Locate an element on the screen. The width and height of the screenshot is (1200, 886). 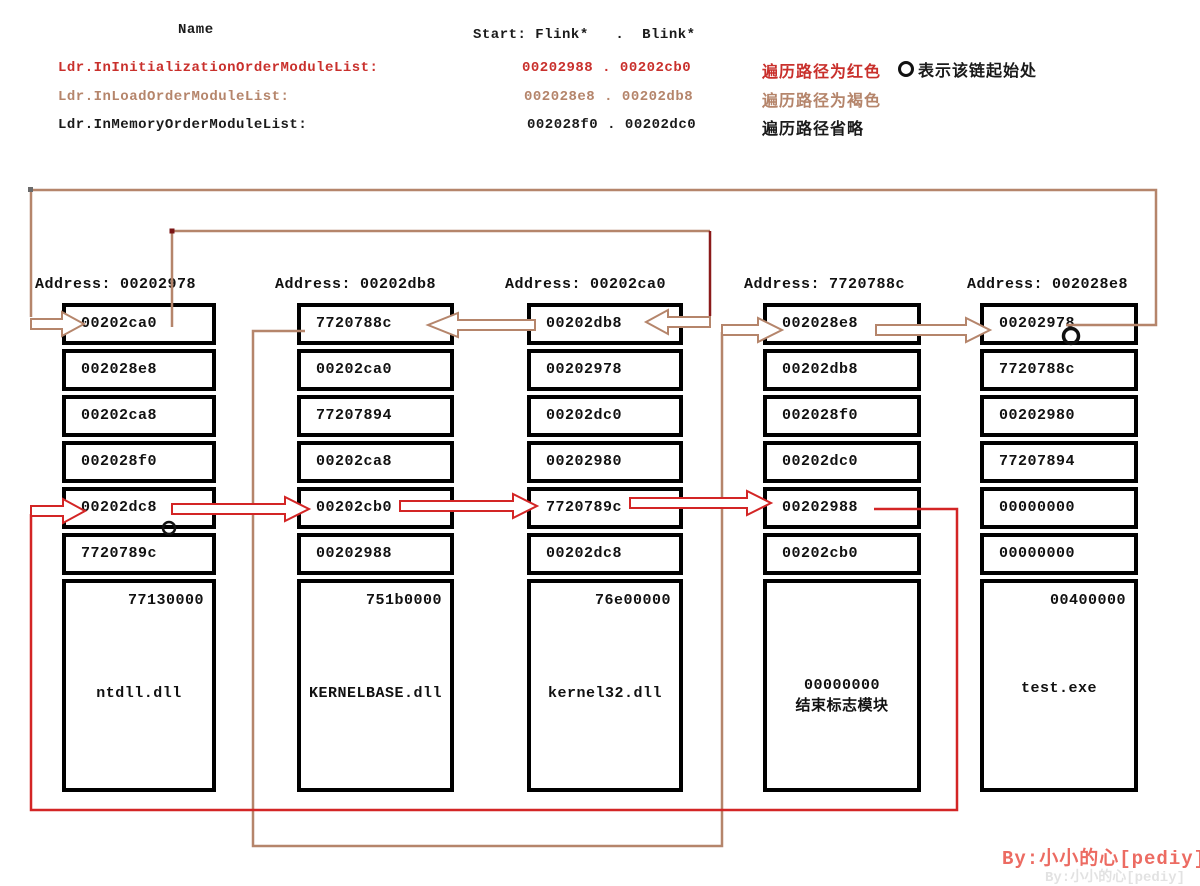
chain-start-legend: 表示该链起始处 is located at coordinates (967, 69).